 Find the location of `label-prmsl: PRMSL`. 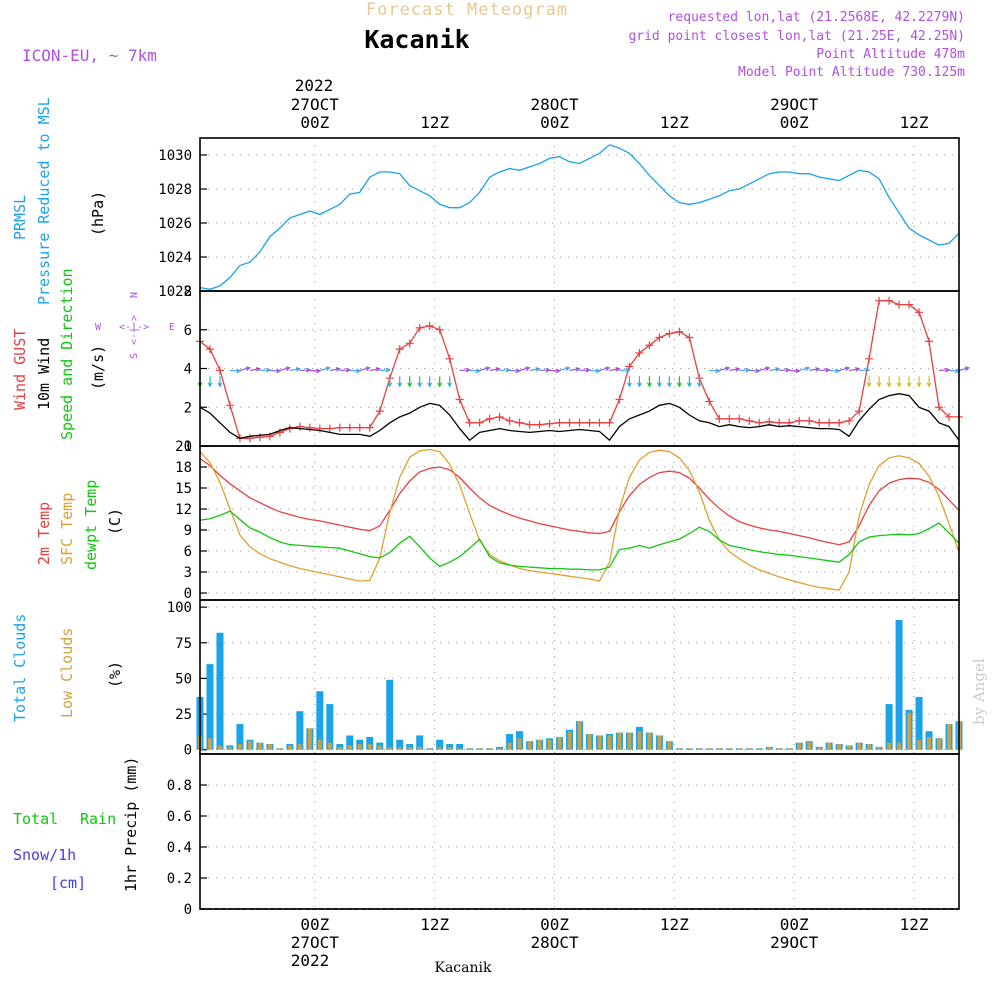

label-prmsl: PRMSL is located at coordinates (20, 217).